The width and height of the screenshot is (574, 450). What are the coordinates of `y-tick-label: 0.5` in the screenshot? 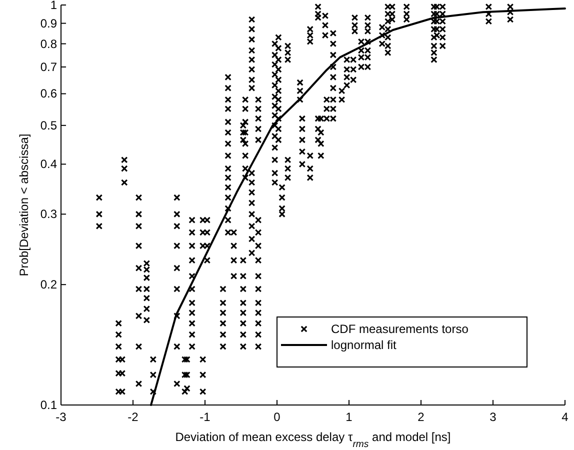 It's located at (49, 125).